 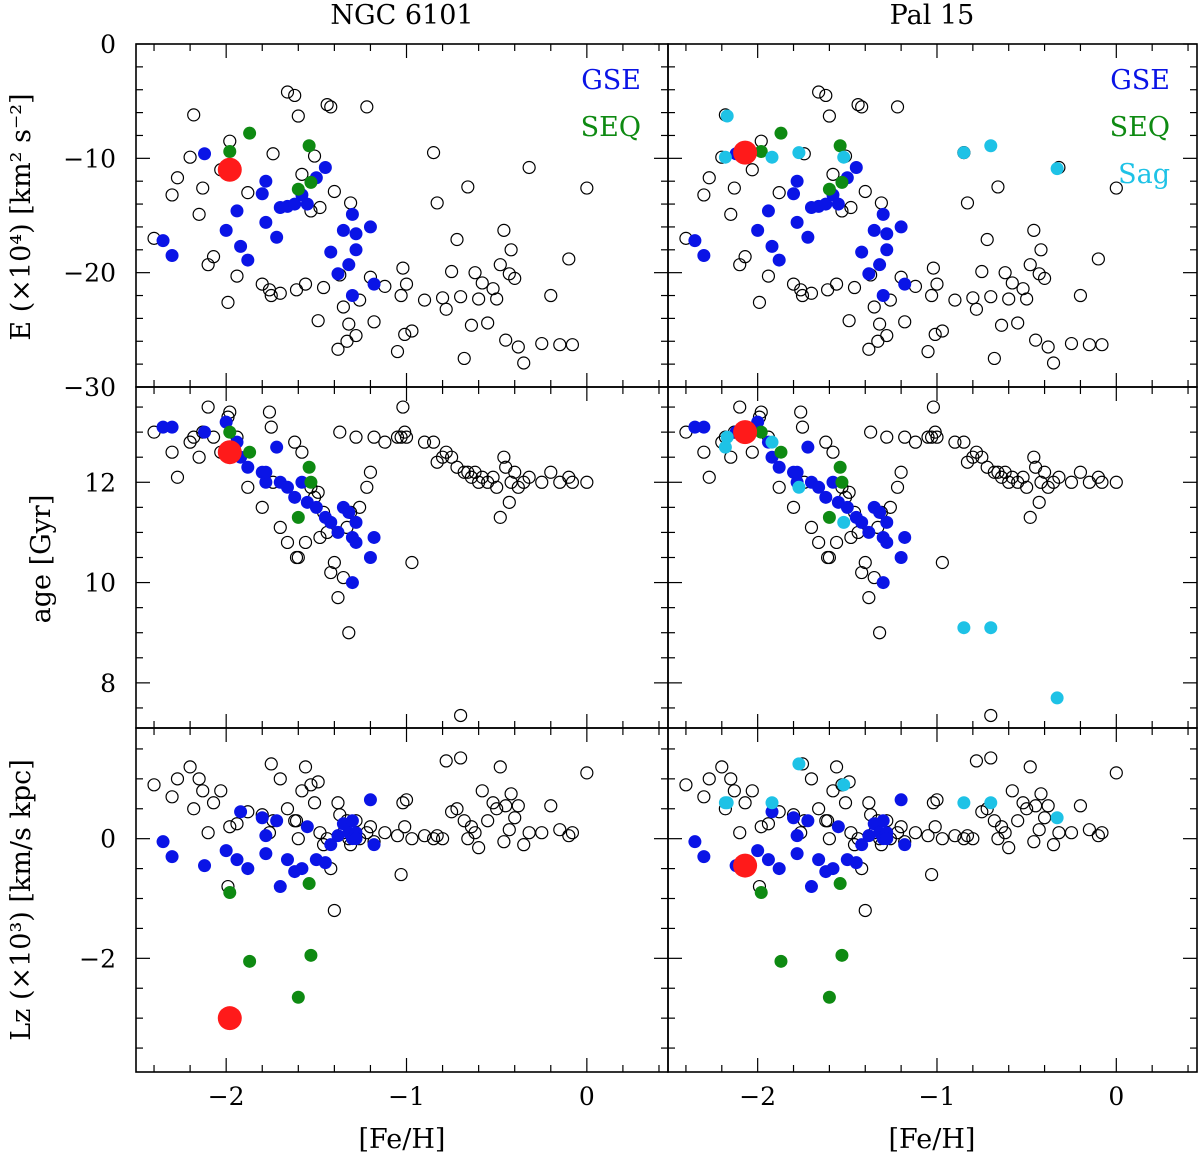 I want to click on y-tick-label: 0, so click(x=108, y=839).